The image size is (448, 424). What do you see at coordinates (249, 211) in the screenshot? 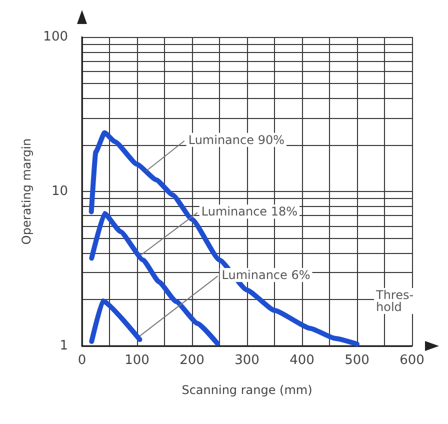
I see `annotation: Luminance 18%` at bounding box center [249, 211].